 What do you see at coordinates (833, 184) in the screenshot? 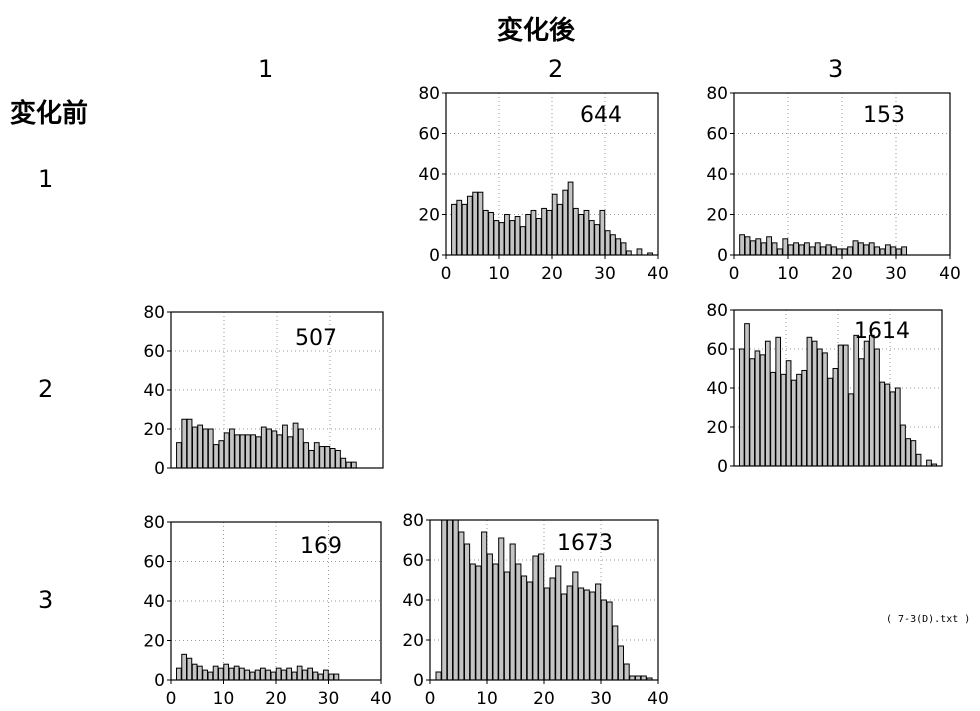
I see `histogram-1-3: 0 20 40 60 80 0 10 20 30 40 153` at bounding box center [833, 184].